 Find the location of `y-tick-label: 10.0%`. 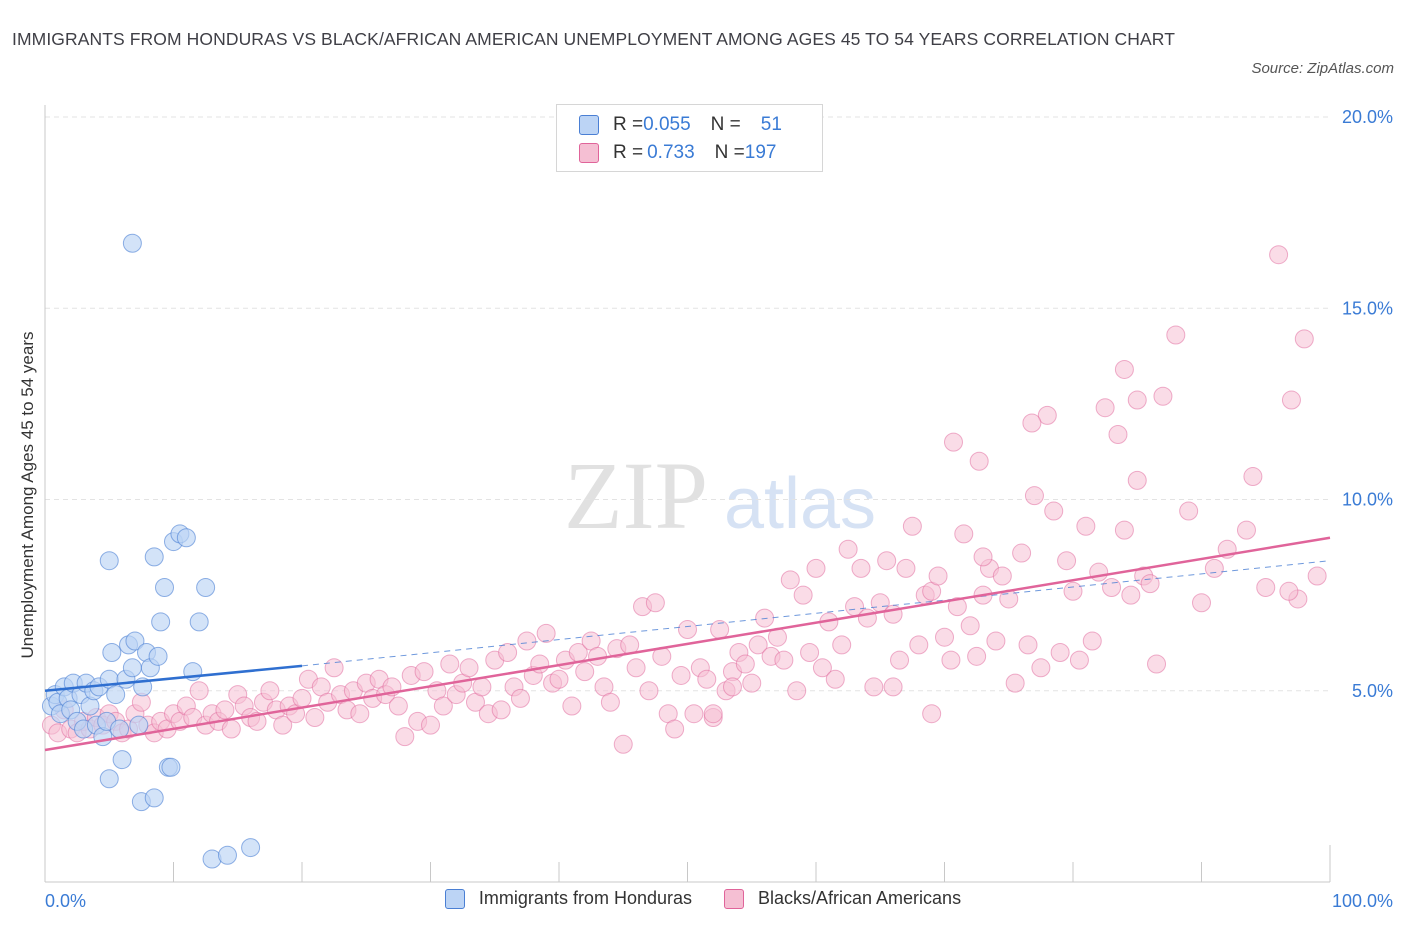

y-tick-label: 10.0% is located at coordinates (1367, 500).